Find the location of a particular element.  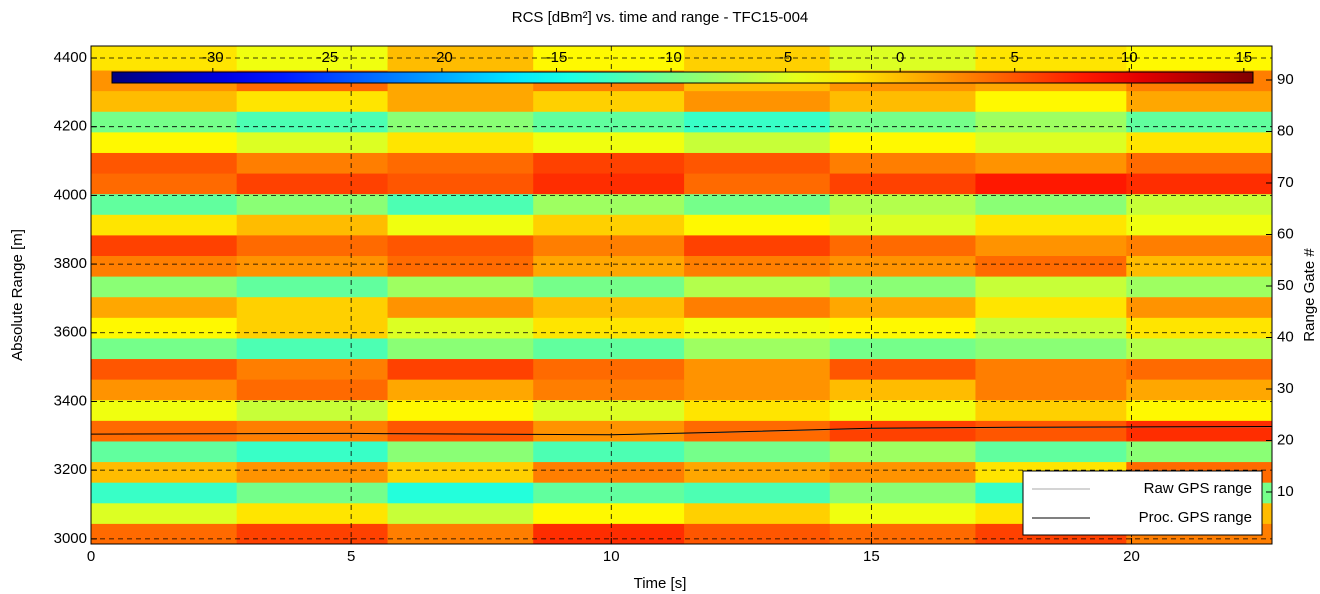

y-tick-label: 3800 is located at coordinates (70, 263).